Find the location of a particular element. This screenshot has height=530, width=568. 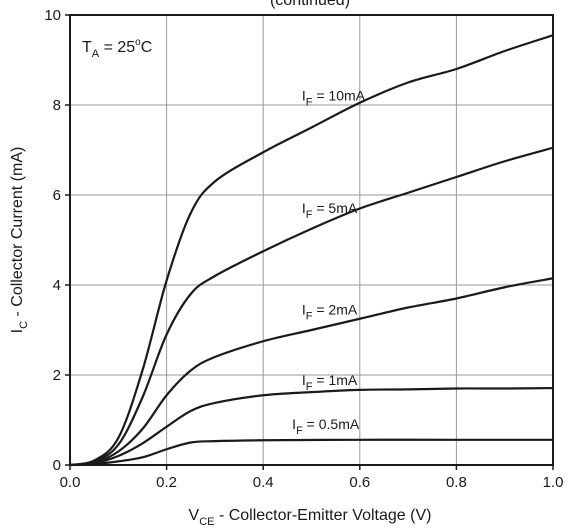

y-tick-label: 10 is located at coordinates (52, 15).